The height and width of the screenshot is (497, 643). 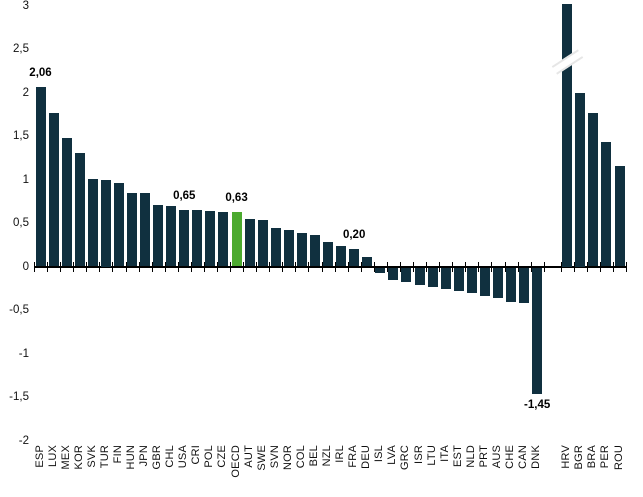 What do you see at coordinates (183, 457) in the screenshot?
I see `x-axis-label-usa: USA` at bounding box center [183, 457].